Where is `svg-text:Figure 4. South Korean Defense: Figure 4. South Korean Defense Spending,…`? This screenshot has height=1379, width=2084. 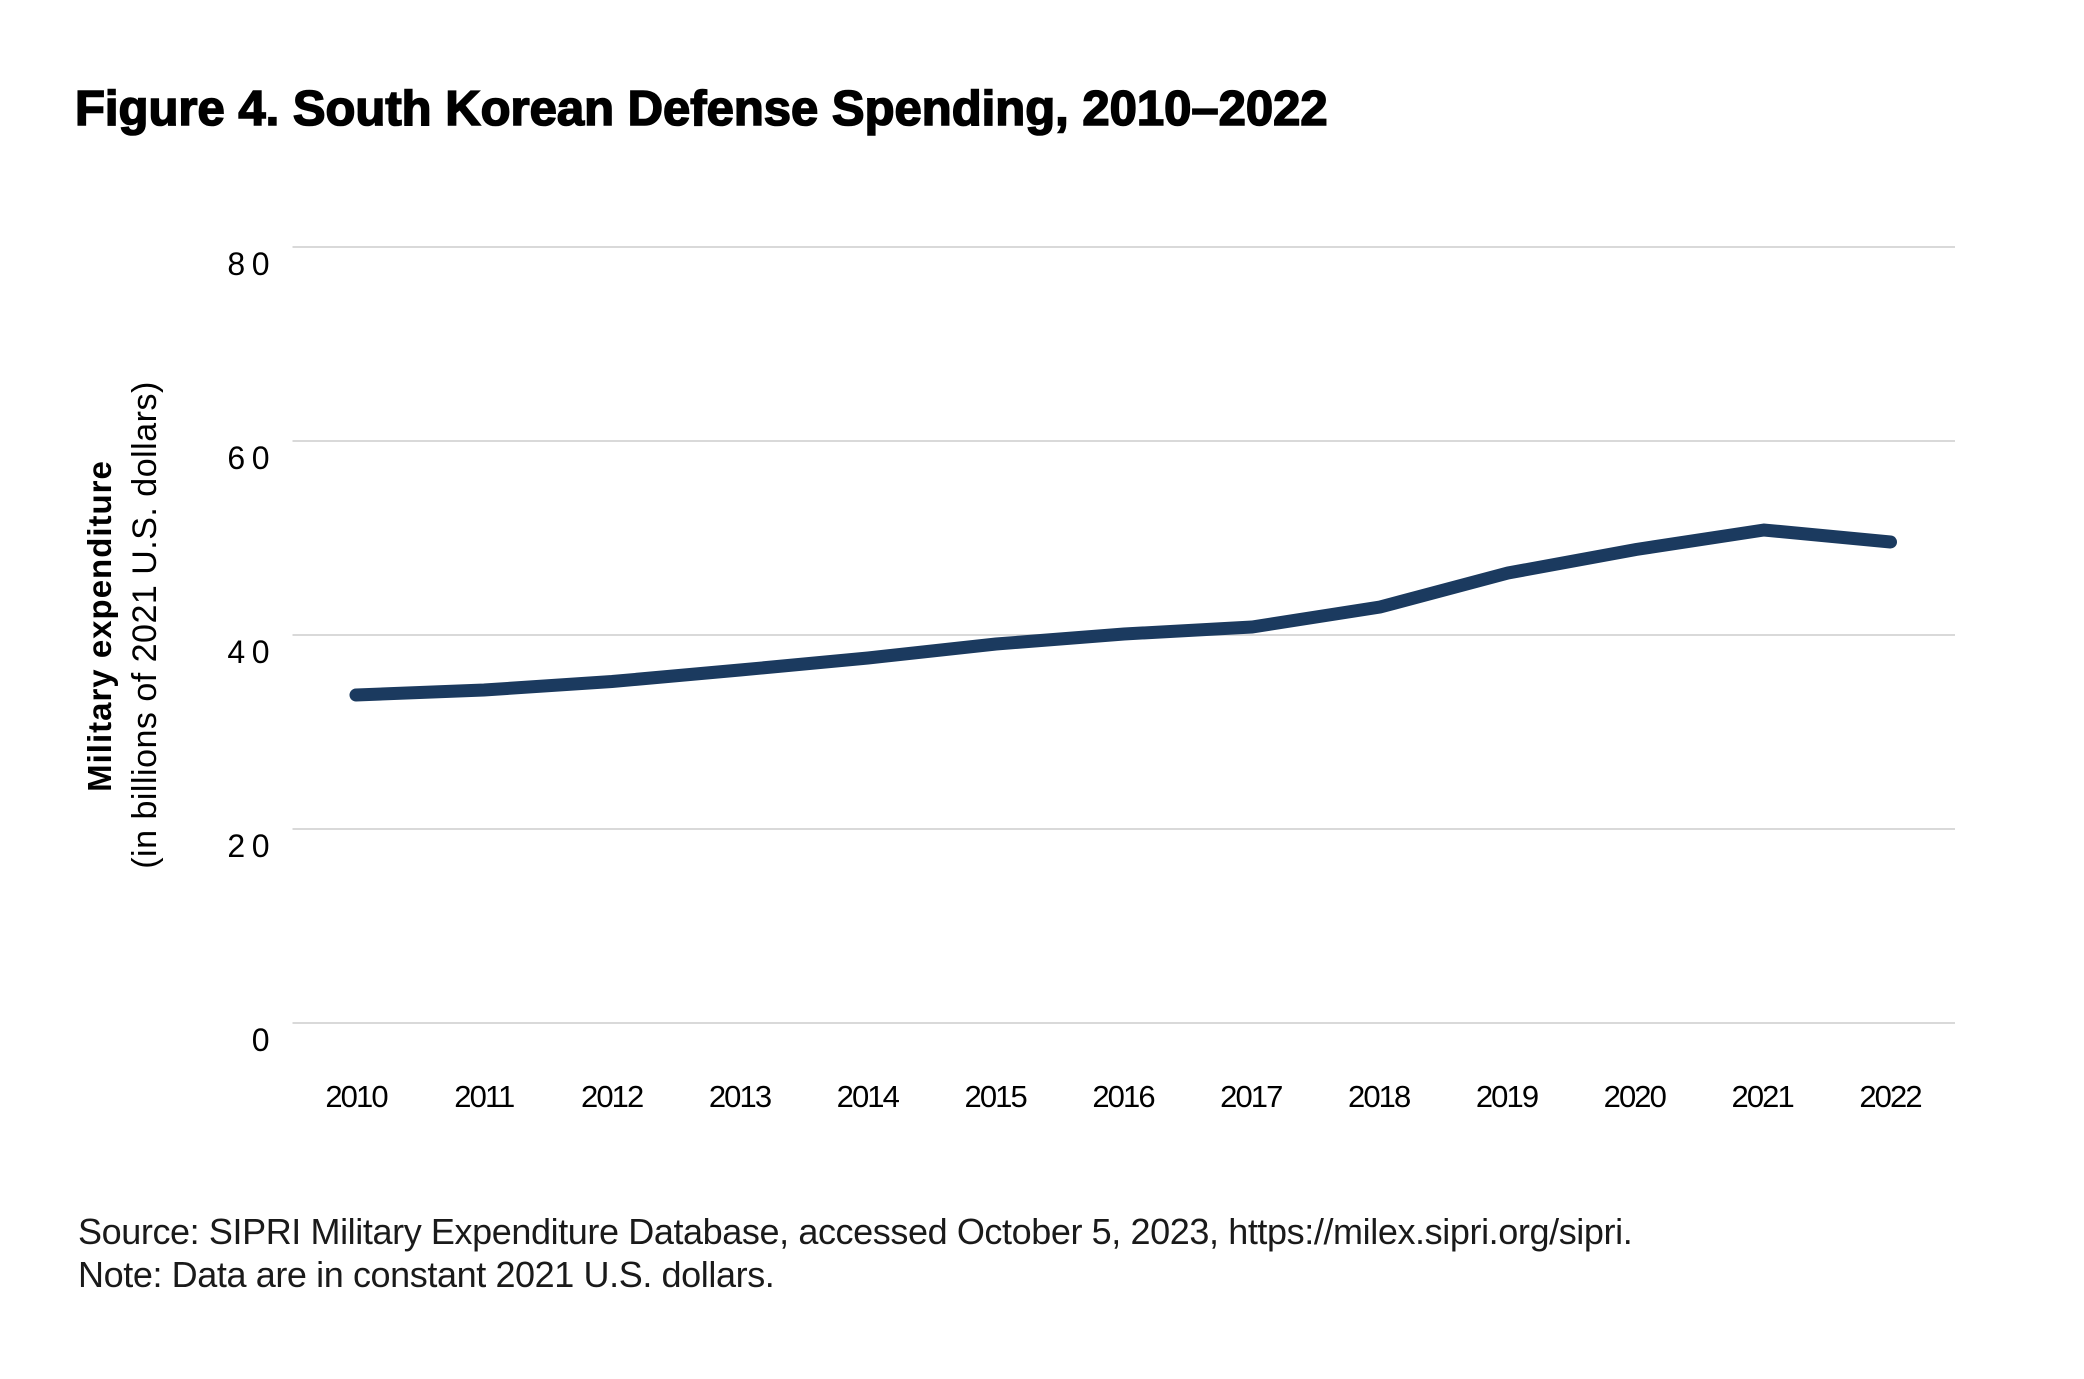
svg-text:Figure 4. South Korean Defense: Figure 4. South Korean Defense Spending,… is located at coordinates (701, 109).